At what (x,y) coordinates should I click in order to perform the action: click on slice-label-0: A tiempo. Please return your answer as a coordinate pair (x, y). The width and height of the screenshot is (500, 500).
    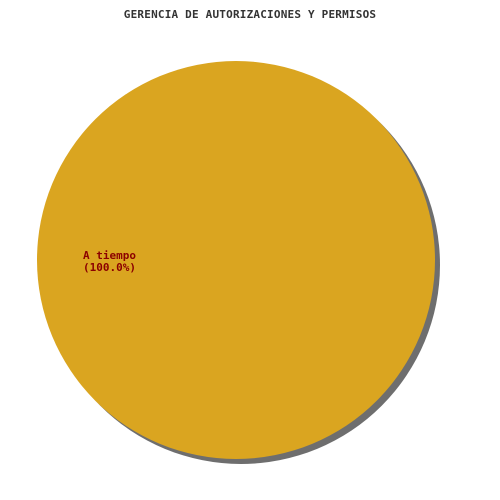
    Looking at the image, I should click on (109, 255).